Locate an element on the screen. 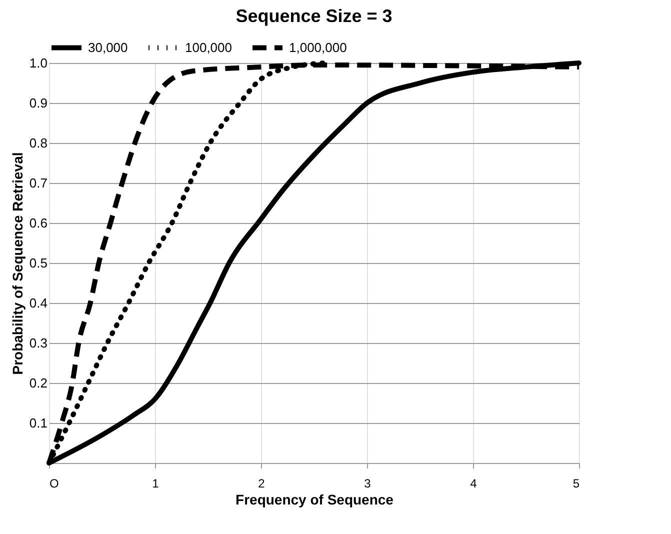  y-tick-label: 0.3 is located at coordinates (38, 343).